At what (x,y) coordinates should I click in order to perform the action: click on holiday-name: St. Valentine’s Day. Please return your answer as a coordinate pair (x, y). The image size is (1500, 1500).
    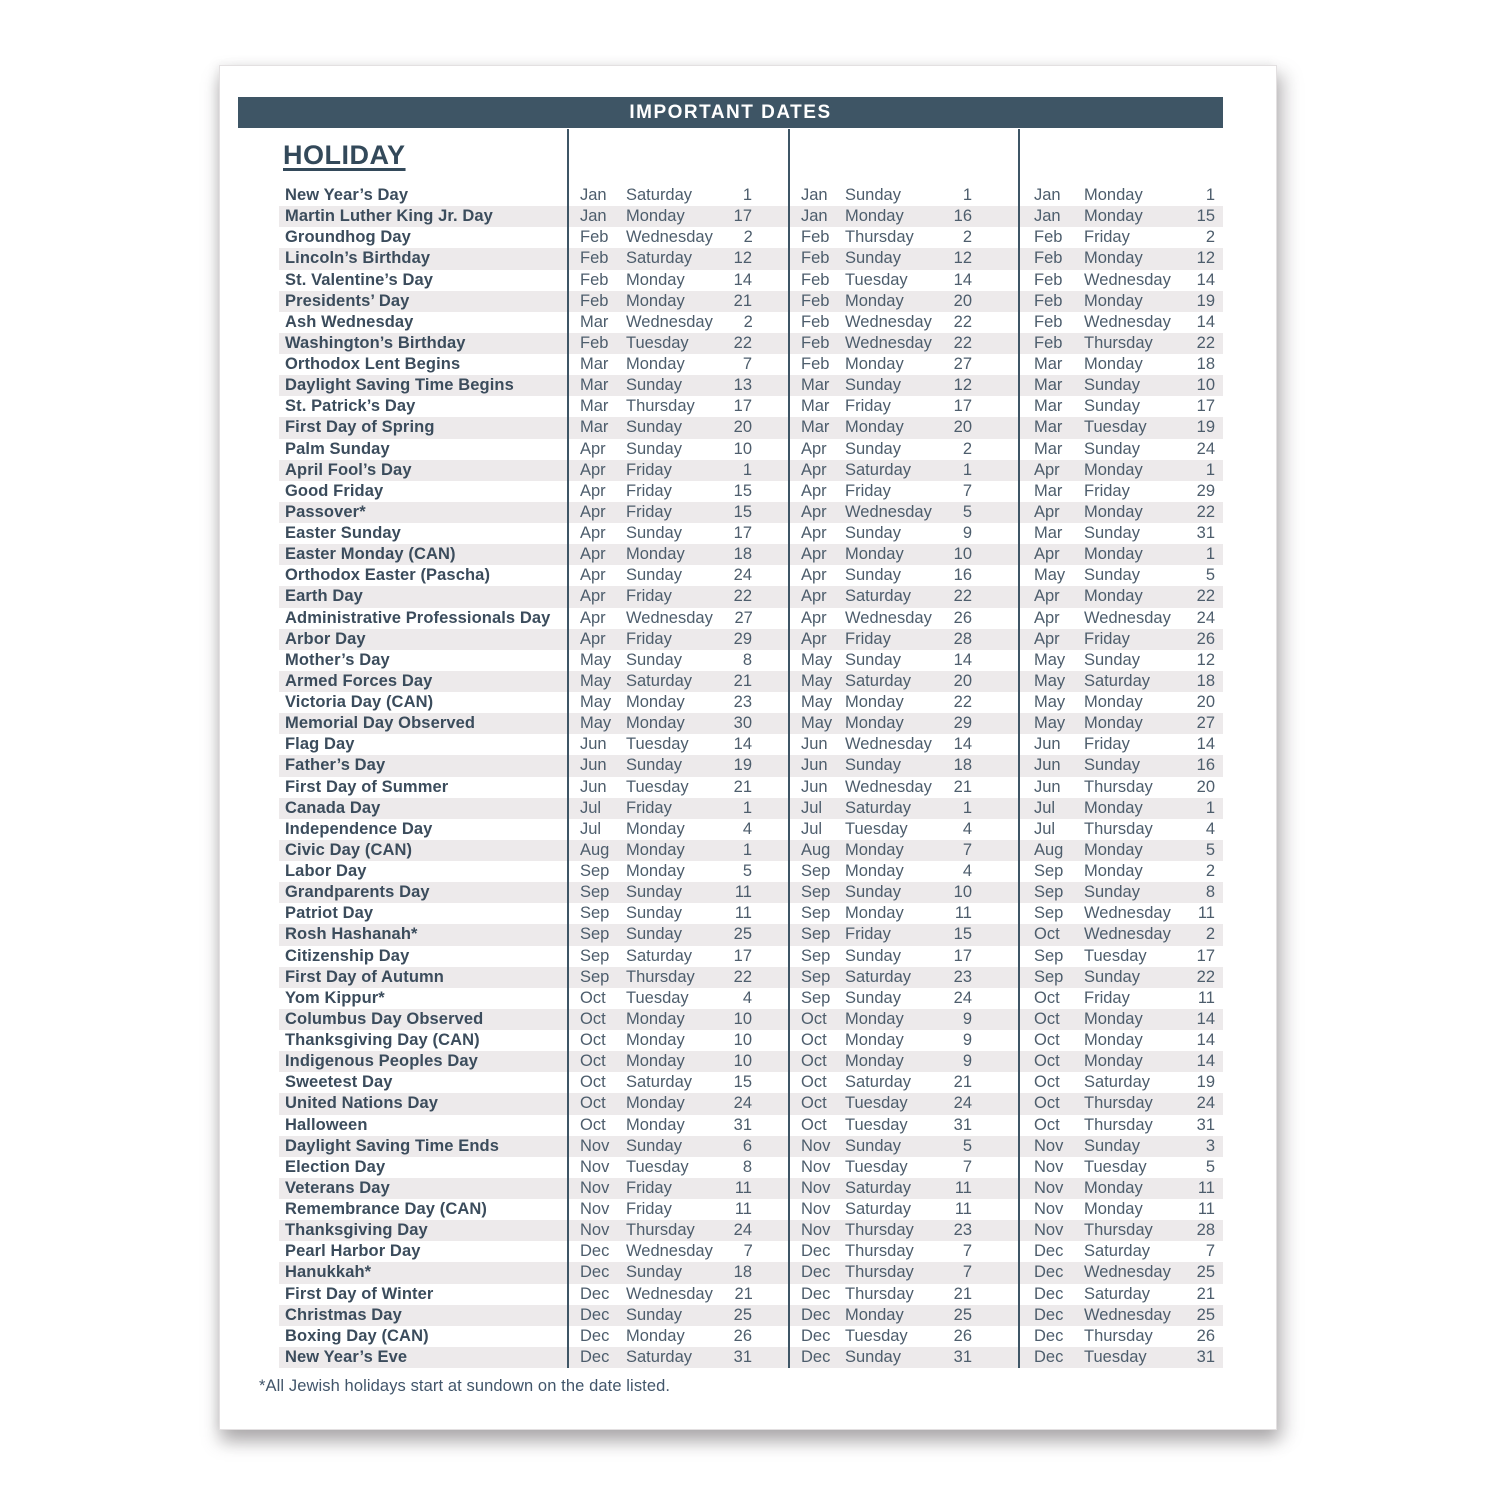
    Looking at the image, I should click on (359, 279).